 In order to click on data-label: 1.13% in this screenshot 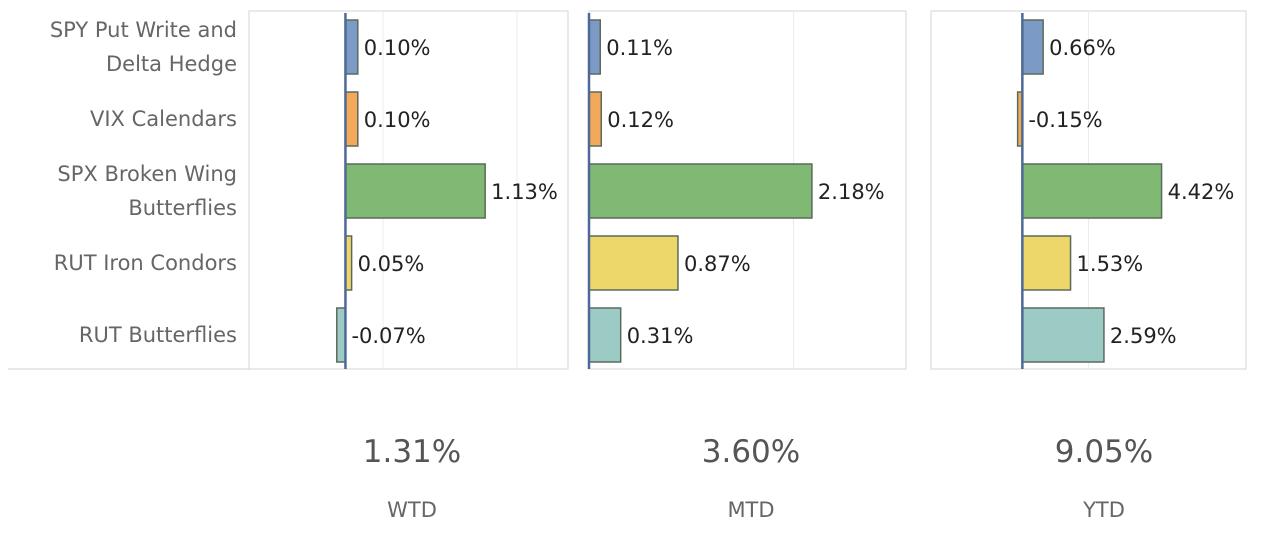, I will do `click(524, 192)`.